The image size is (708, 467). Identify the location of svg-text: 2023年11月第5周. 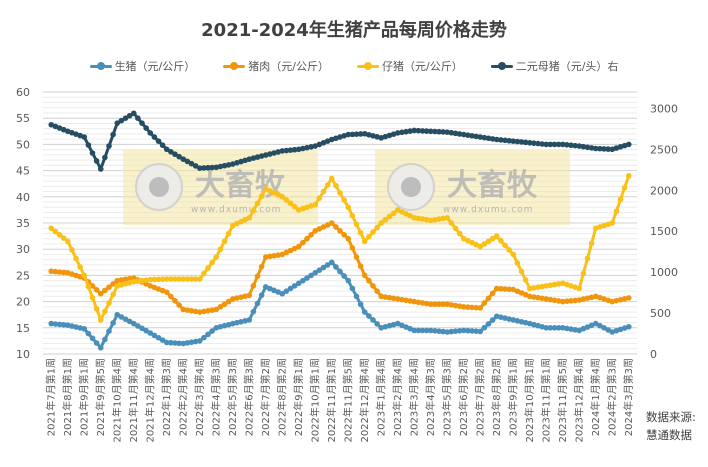
(562, 400).